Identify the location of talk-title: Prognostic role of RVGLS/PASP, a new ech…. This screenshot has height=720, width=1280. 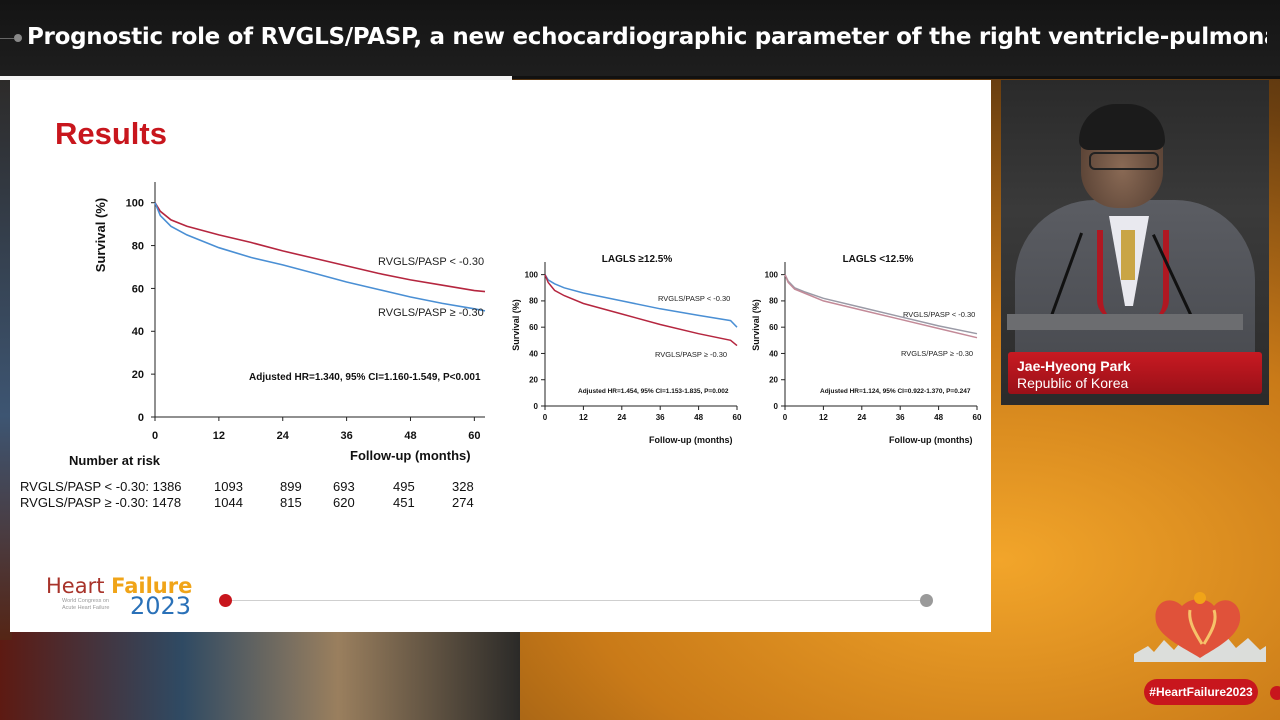
(647, 37).